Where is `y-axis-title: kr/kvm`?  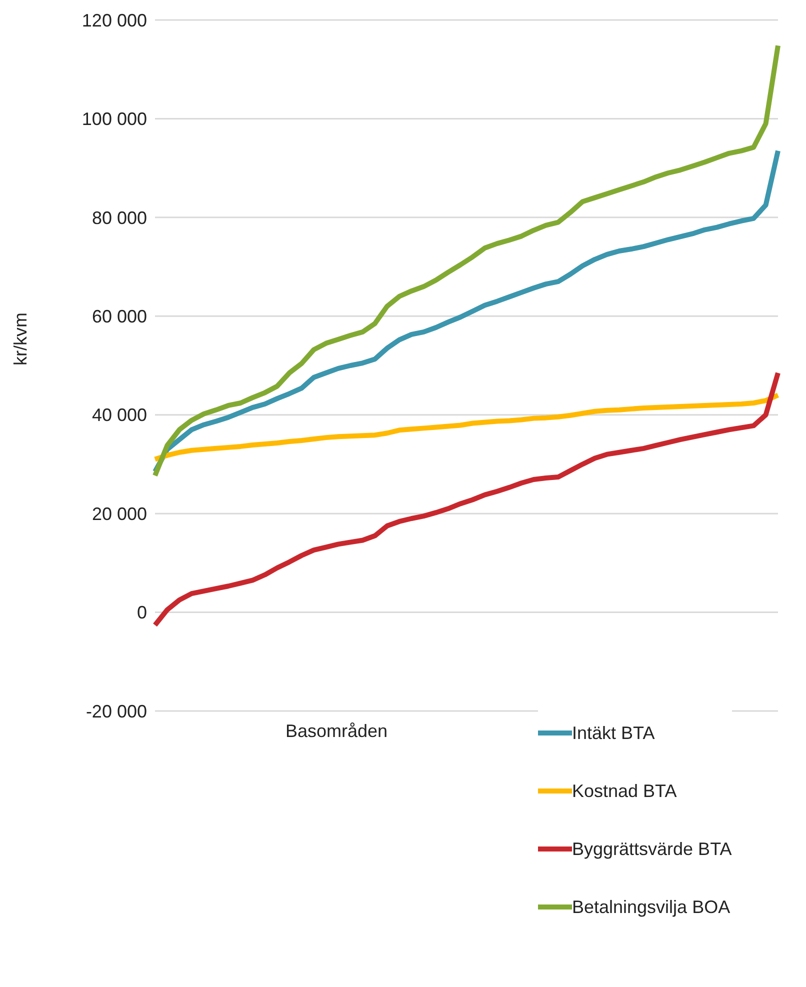
y-axis-title: kr/kvm is located at coordinates (20, 339).